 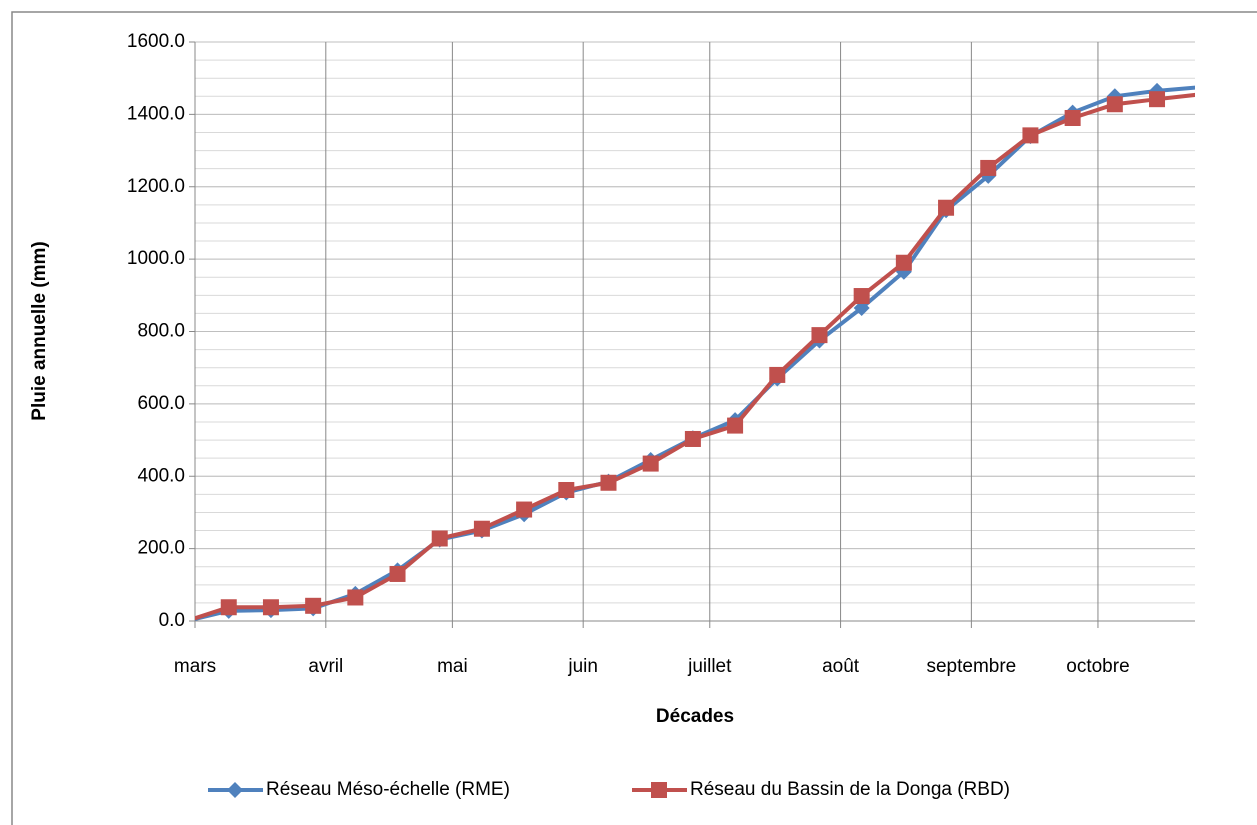 I want to click on legend-label: Réseau du Bassin de la Donga (RBD), so click(x=850, y=789).